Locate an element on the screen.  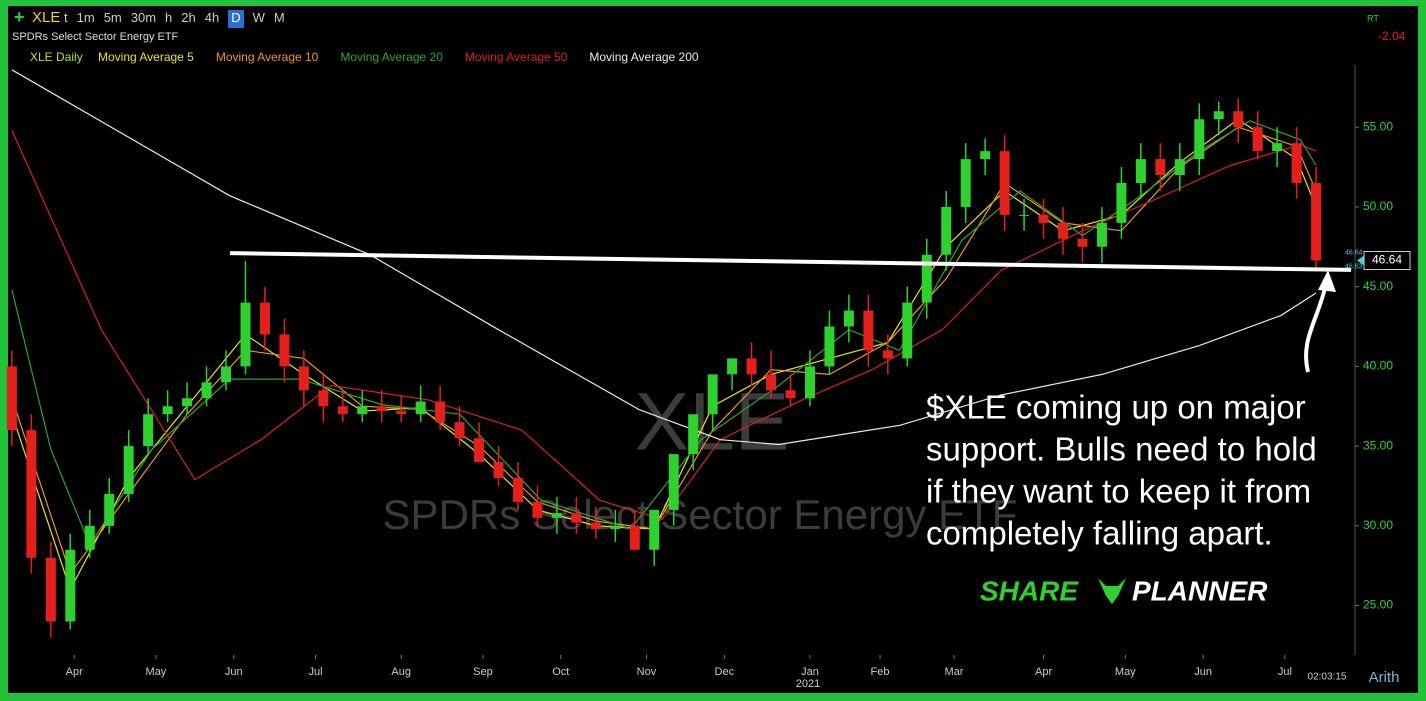
x-tick-label: Dec is located at coordinates (725, 672).